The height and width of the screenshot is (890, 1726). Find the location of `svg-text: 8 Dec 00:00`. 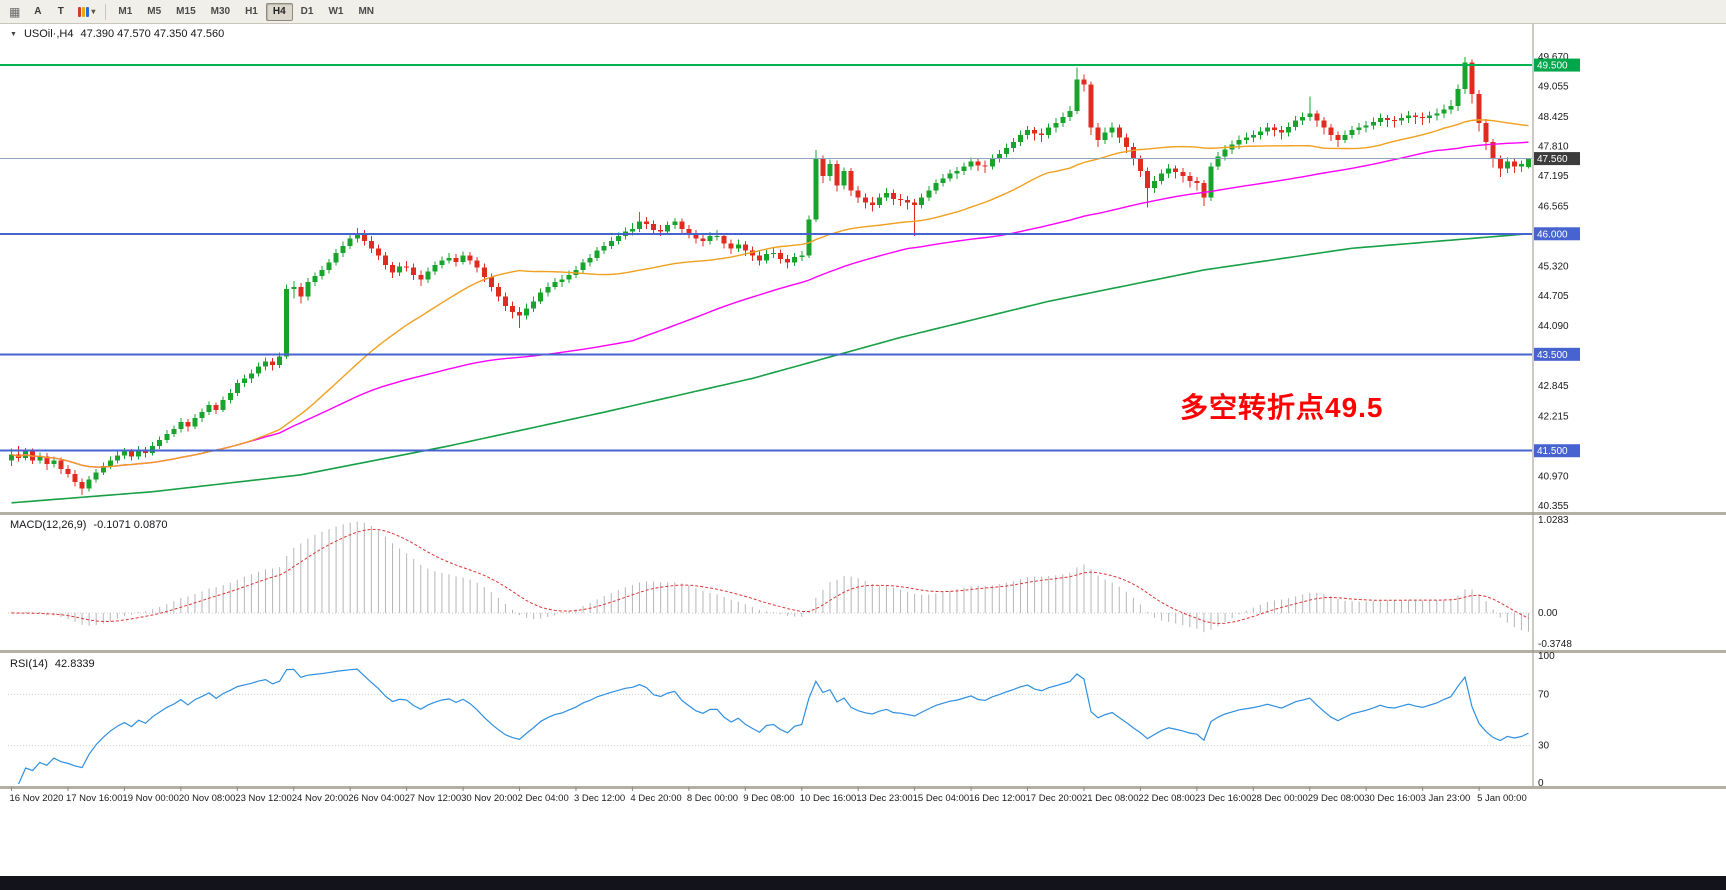

svg-text: 8 Dec 00:00 is located at coordinates (712, 798).